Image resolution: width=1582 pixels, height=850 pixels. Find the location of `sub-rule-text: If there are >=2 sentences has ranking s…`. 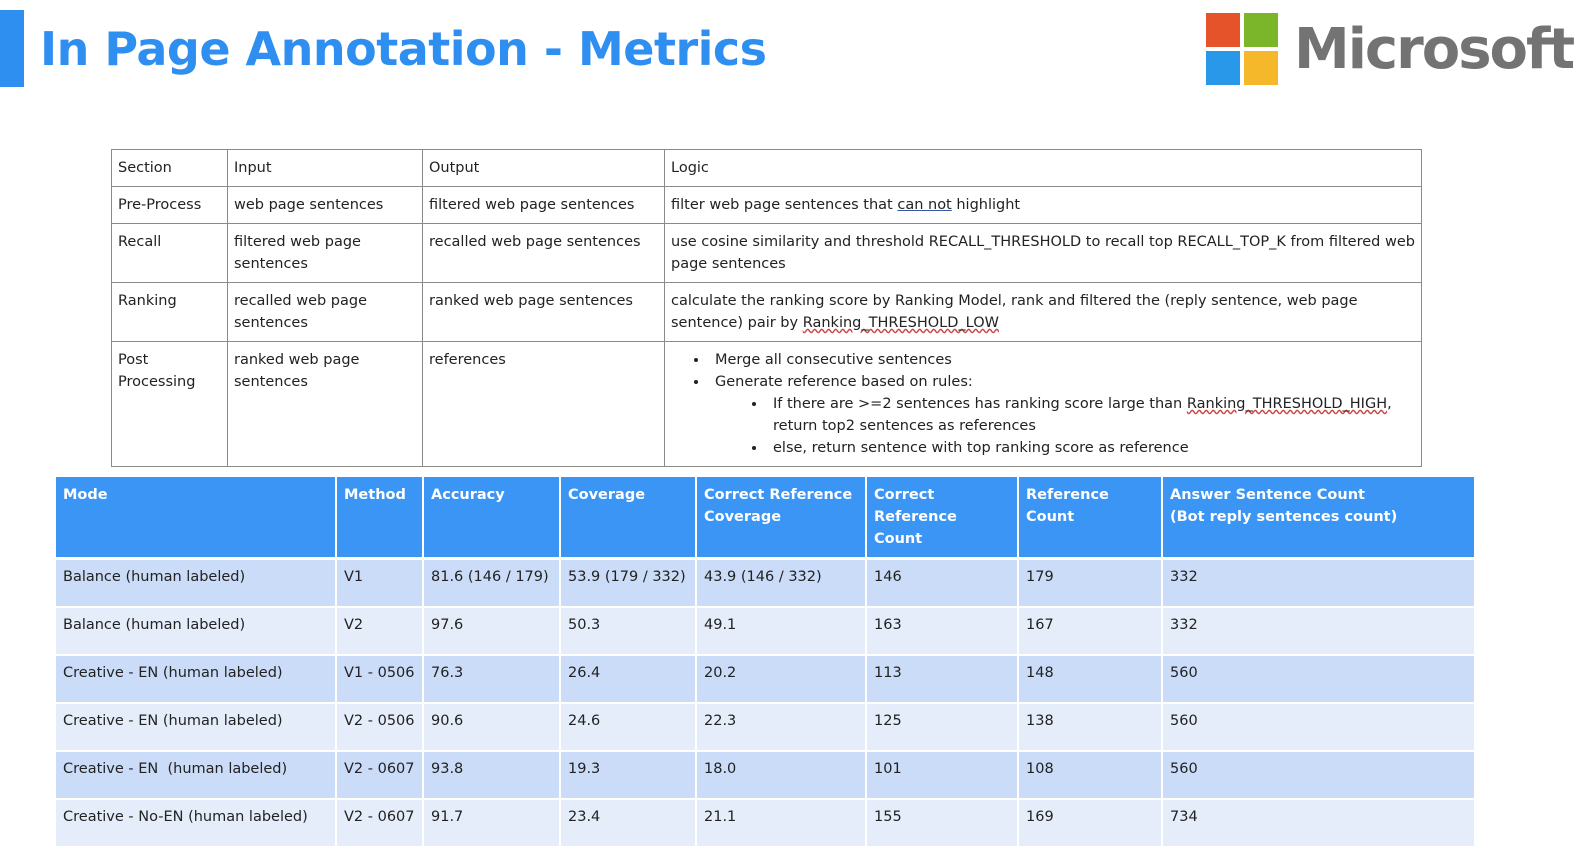

sub-rule-text: If there are >=2 sentences has ranking s… is located at coordinates (980, 404).